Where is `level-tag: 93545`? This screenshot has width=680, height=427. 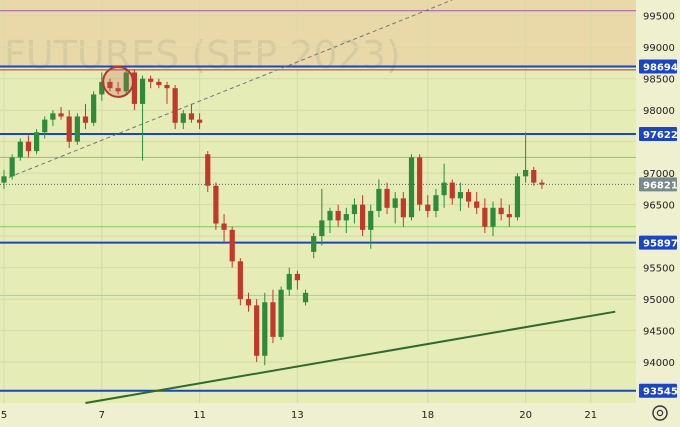 level-tag: 93545 is located at coordinates (658, 390).